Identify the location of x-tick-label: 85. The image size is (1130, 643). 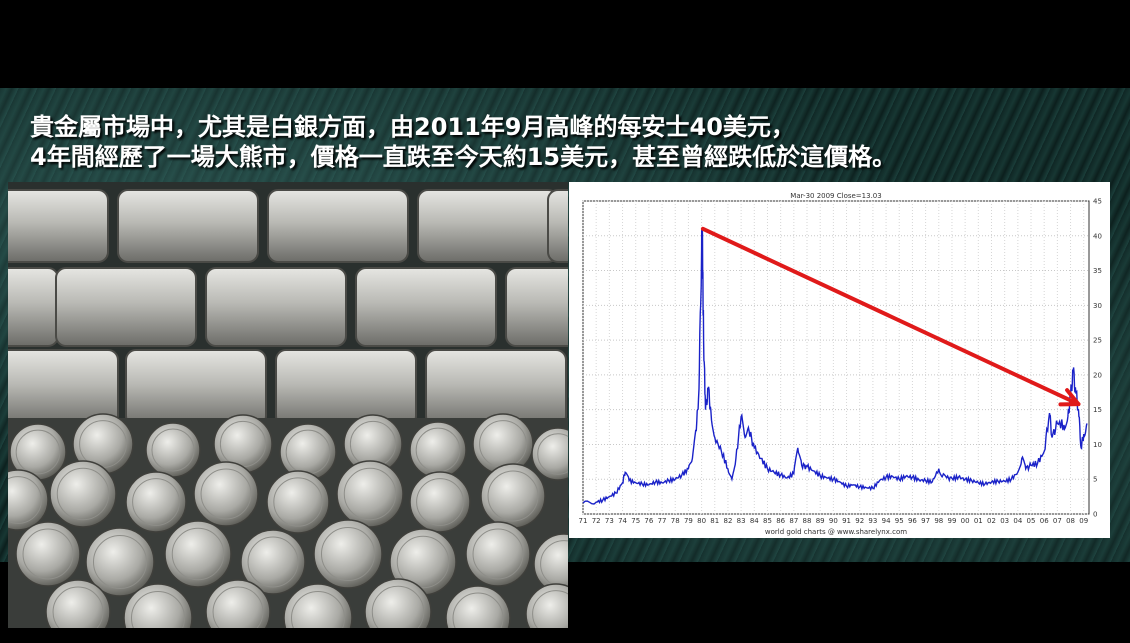
(767, 521).